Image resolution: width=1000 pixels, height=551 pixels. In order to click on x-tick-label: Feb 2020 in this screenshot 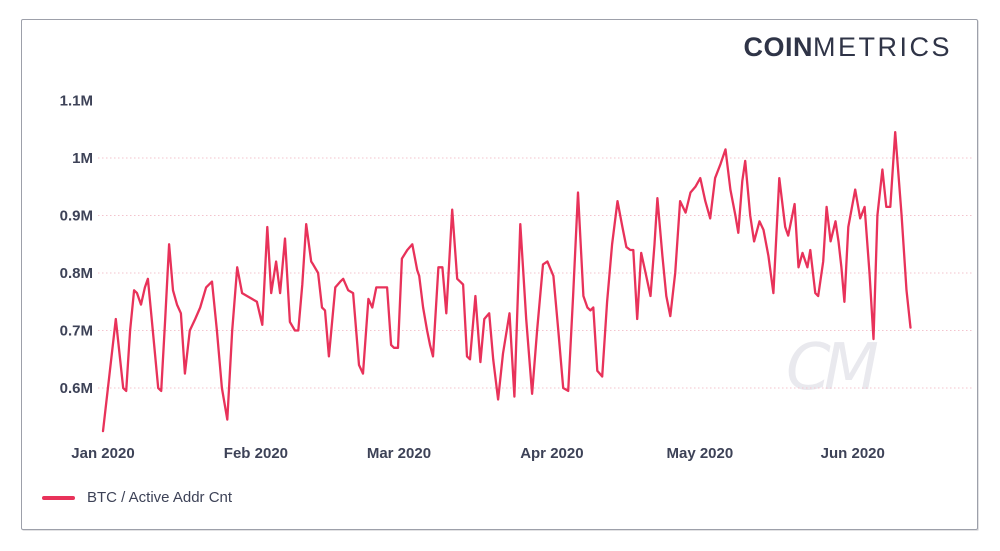, I will do `click(256, 453)`.